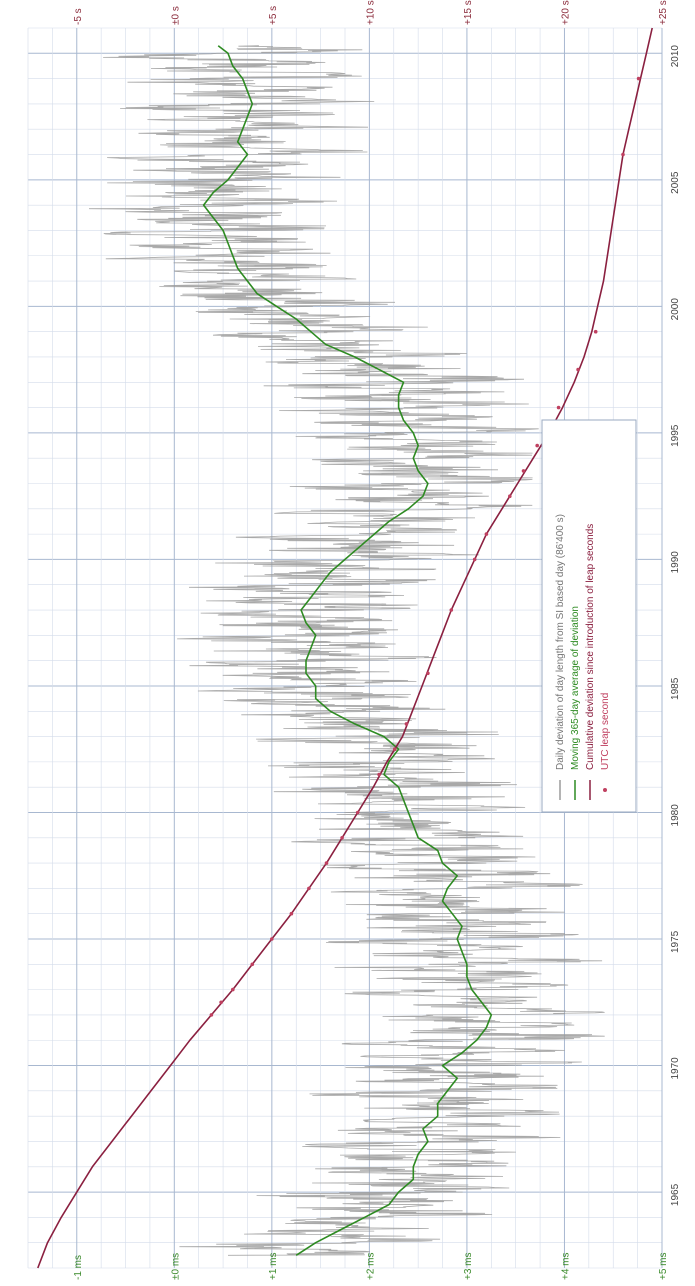 The height and width of the screenshot is (1286, 695). Describe the element at coordinates (675, 435) in the screenshot. I see `x-tick-label: 1995` at that location.